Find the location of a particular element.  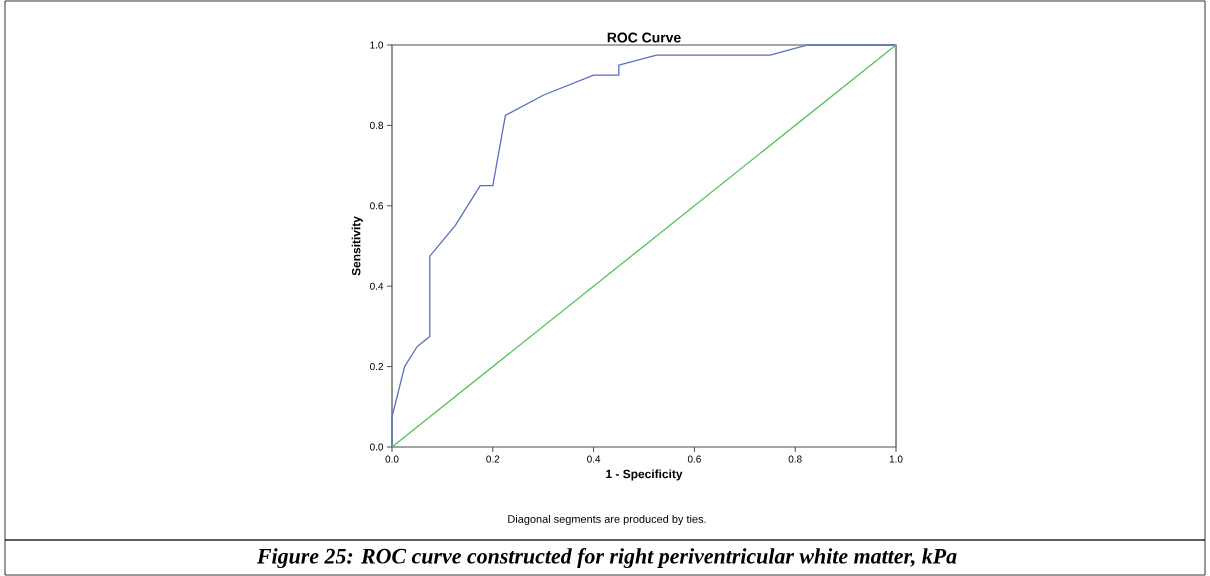

y-tick-label: 0.6 is located at coordinates (377, 206).